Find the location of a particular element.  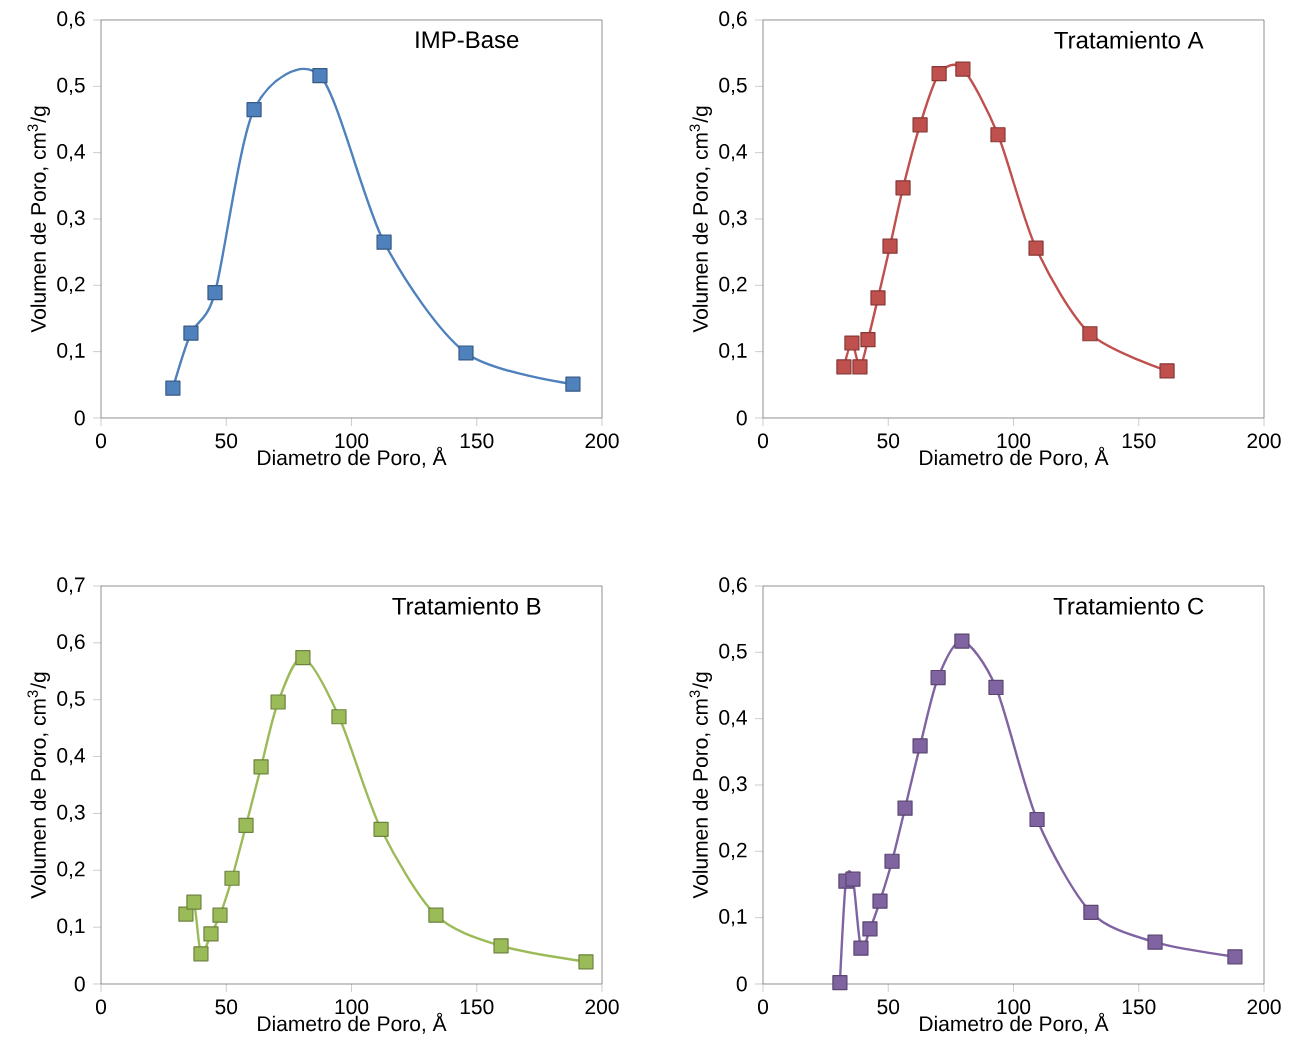

chart-title: Tratamiento B is located at coordinates (466, 606).